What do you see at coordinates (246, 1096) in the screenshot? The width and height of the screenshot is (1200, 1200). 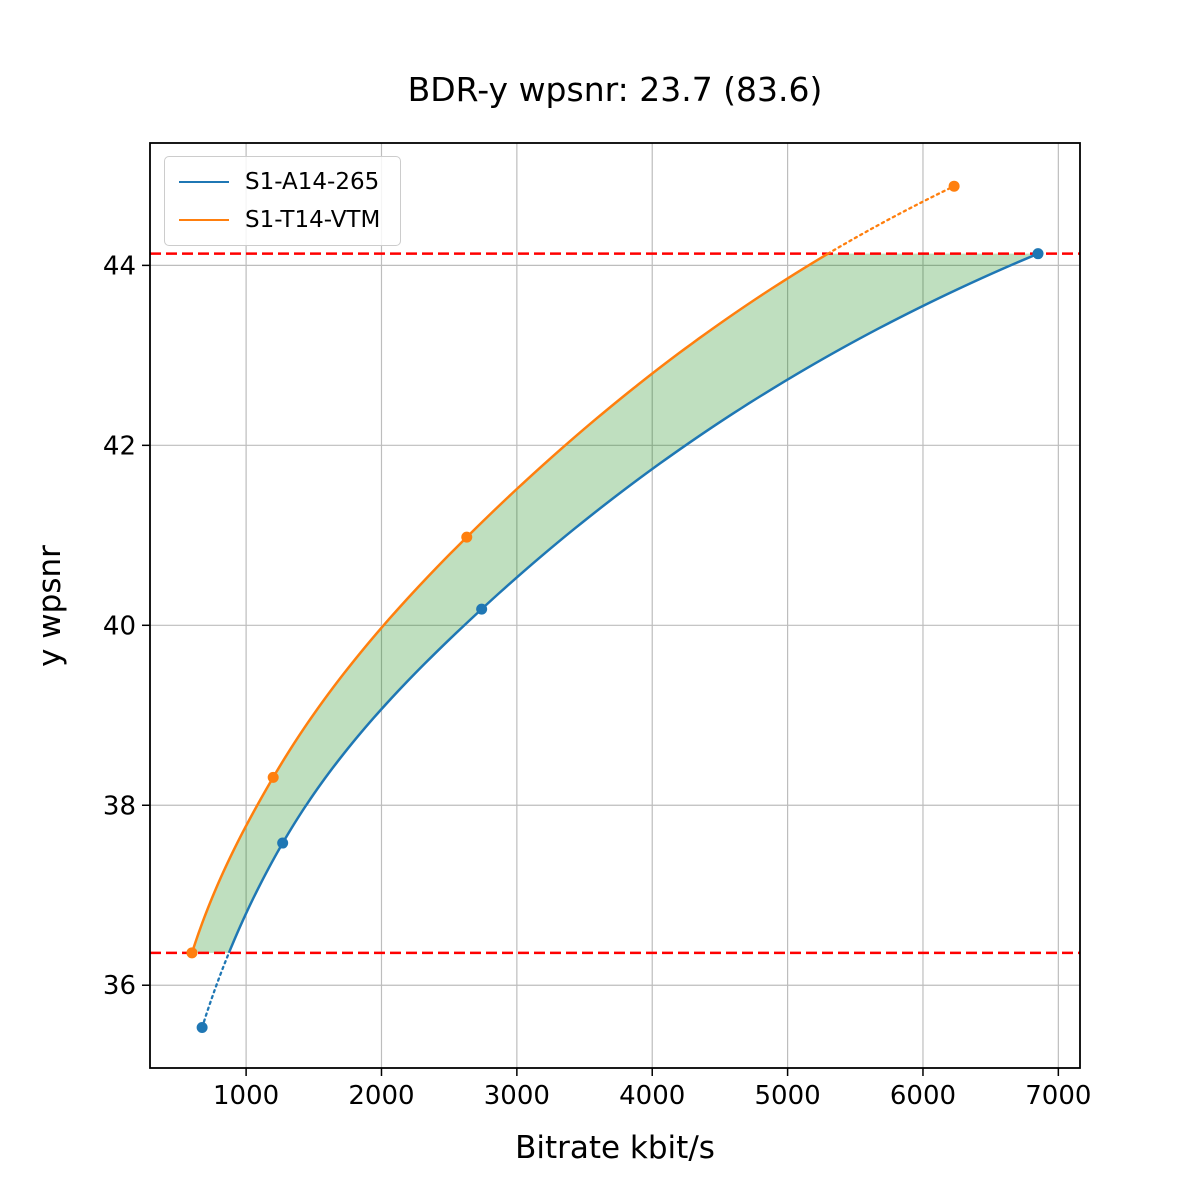 I see `xtick-label-1000: 1000` at bounding box center [246, 1096].